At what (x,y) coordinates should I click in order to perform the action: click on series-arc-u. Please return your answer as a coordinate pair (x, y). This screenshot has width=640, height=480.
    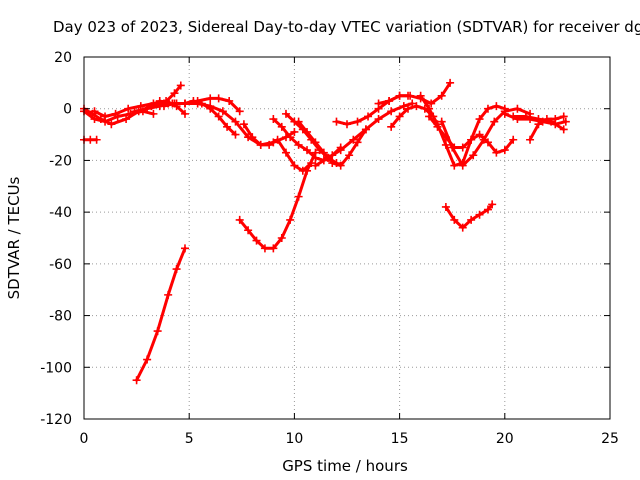
    Looking at the image, I should click on (469, 216).